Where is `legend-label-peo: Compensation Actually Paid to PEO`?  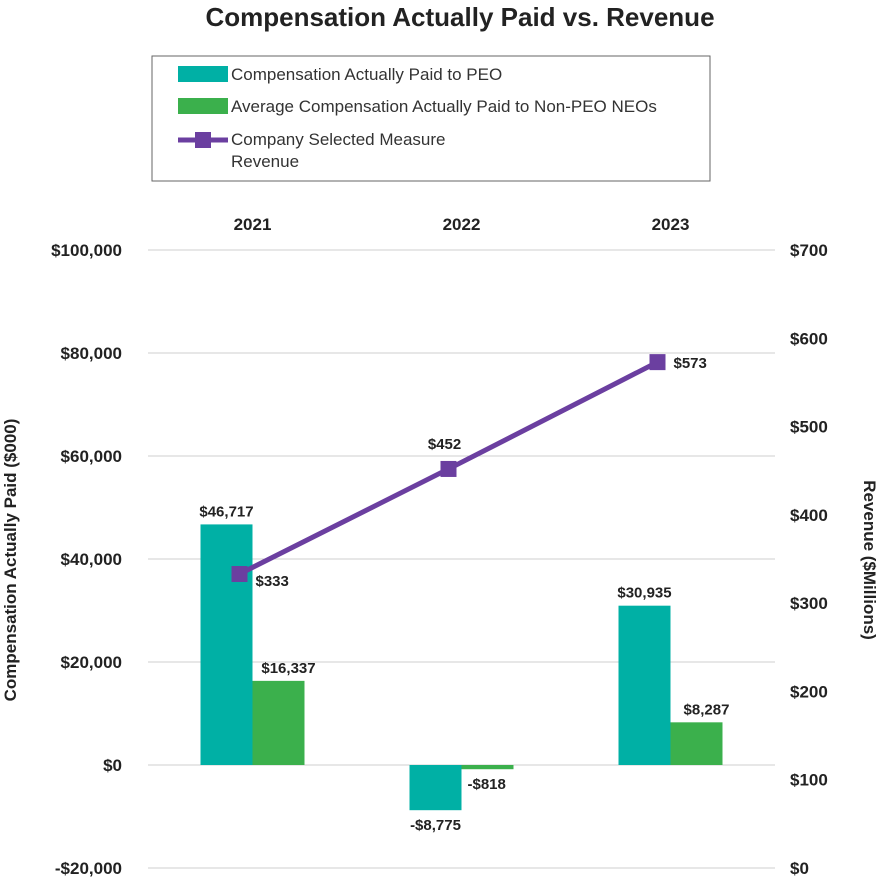 legend-label-peo: Compensation Actually Paid to PEO is located at coordinates (366, 74).